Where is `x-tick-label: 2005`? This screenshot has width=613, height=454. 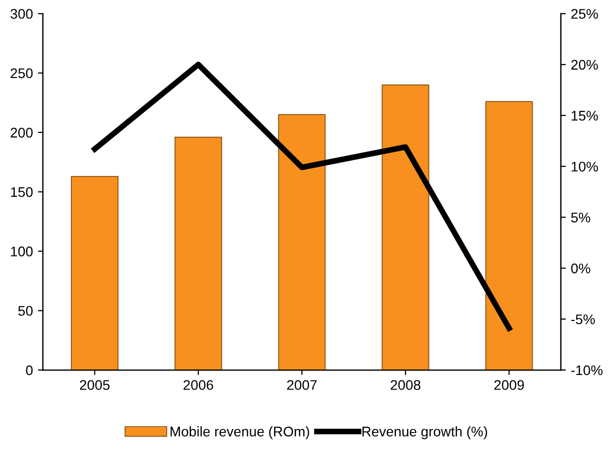
x-tick-label: 2005 is located at coordinates (95, 385).